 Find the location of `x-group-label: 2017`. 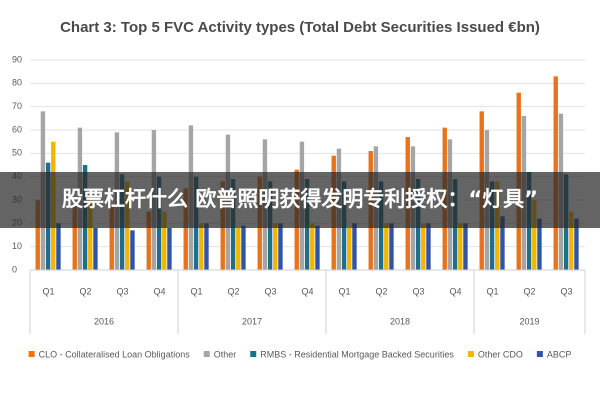

x-group-label: 2017 is located at coordinates (252, 321).